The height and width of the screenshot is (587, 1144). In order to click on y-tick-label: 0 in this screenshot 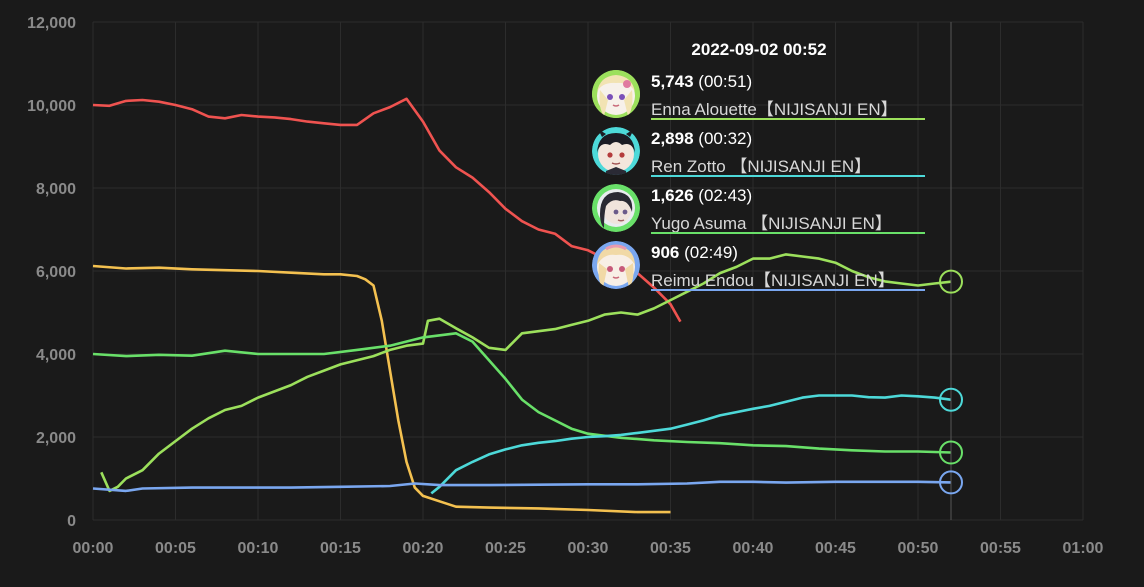, I will do `click(71, 521)`.